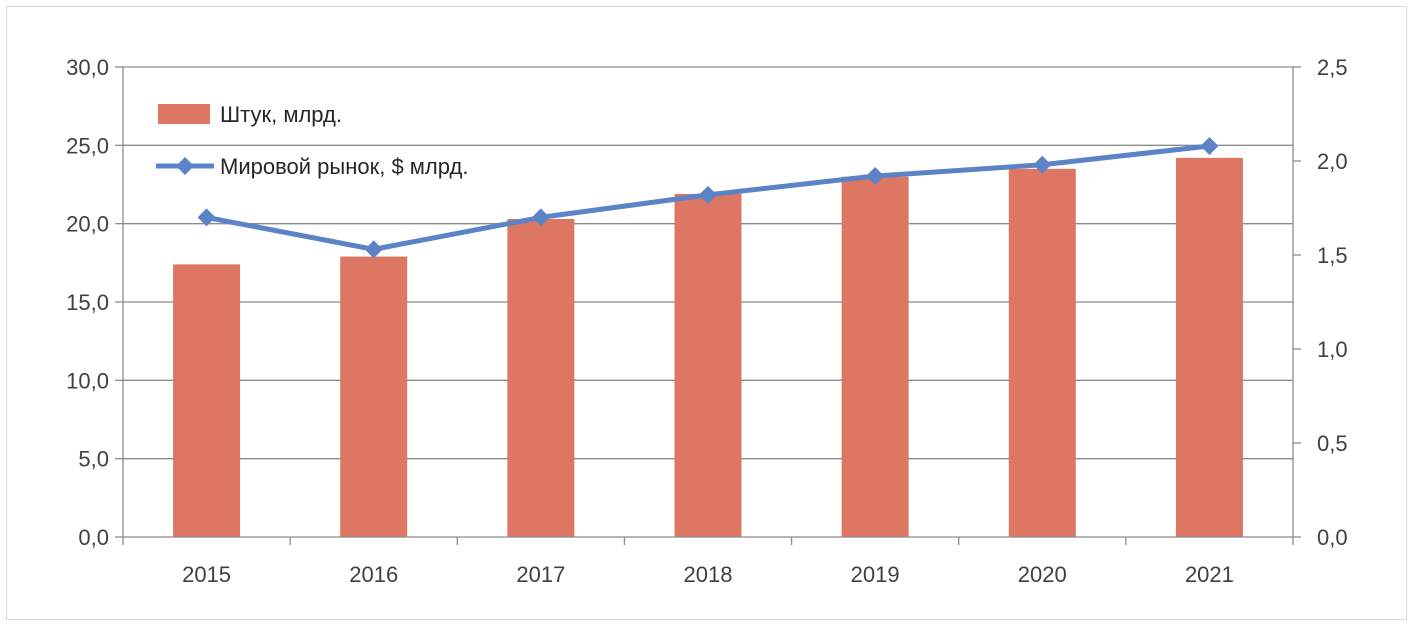  Describe the element at coordinates (1209, 574) in the screenshot. I see `x-axis-tick-label: 2021` at that location.